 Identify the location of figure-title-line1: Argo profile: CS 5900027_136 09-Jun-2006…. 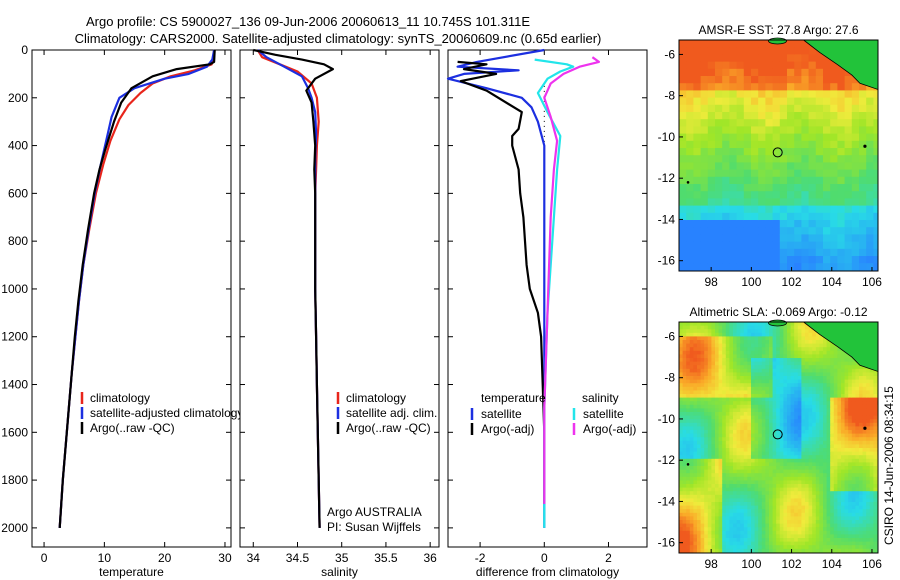
(308, 21).